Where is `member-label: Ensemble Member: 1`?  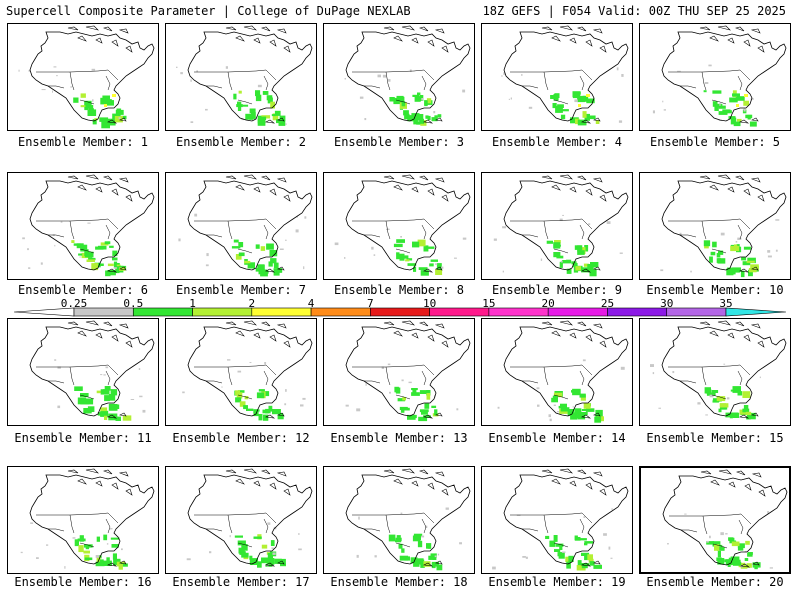
member-label: Ensemble Member: 1 is located at coordinates (83, 142).